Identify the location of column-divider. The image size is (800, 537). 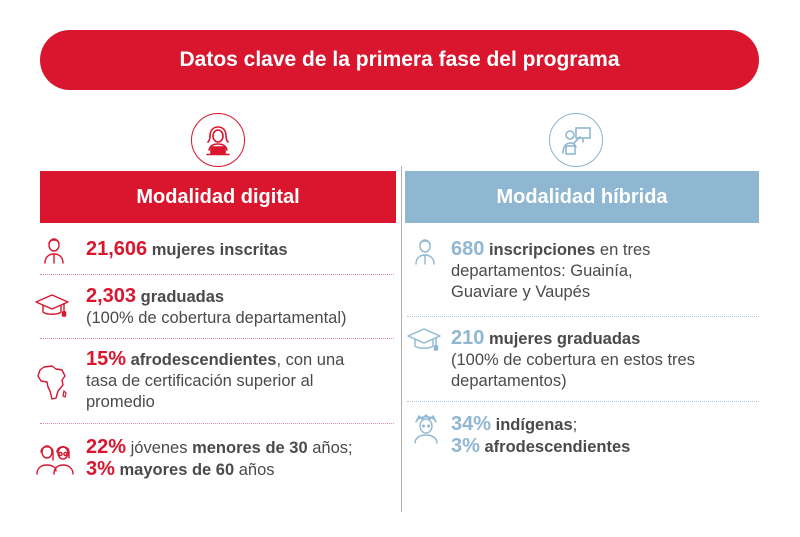
(401, 339).